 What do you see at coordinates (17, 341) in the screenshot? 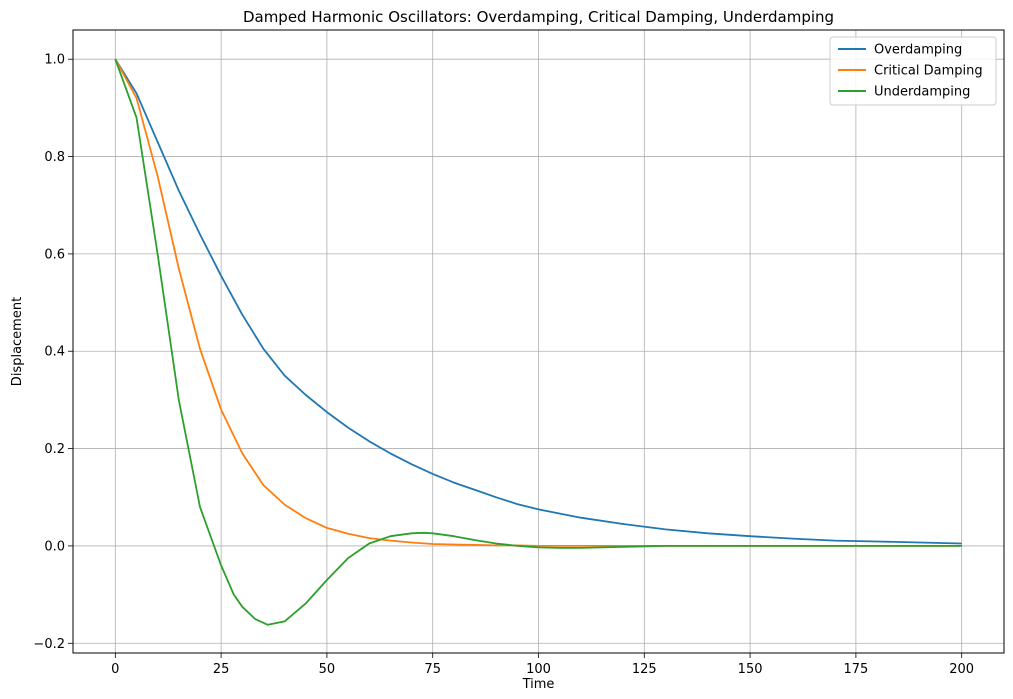
I see `y-axis-title: Displacement` at bounding box center [17, 341].